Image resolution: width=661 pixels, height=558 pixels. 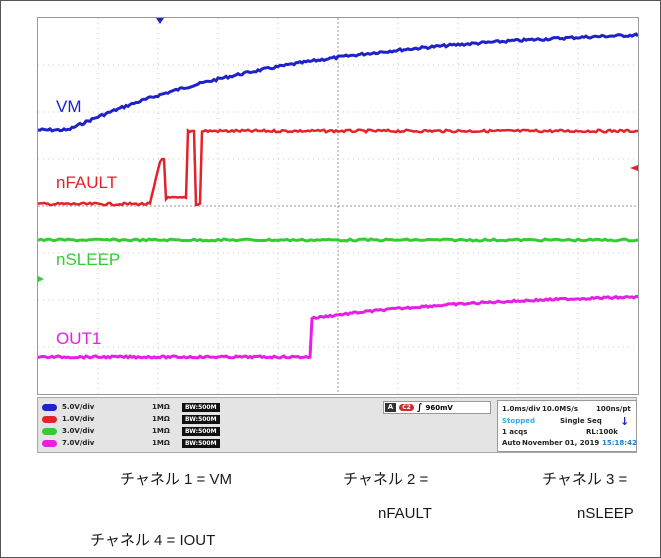 I want to click on sequence-mode: Single Seq, so click(x=581, y=421).